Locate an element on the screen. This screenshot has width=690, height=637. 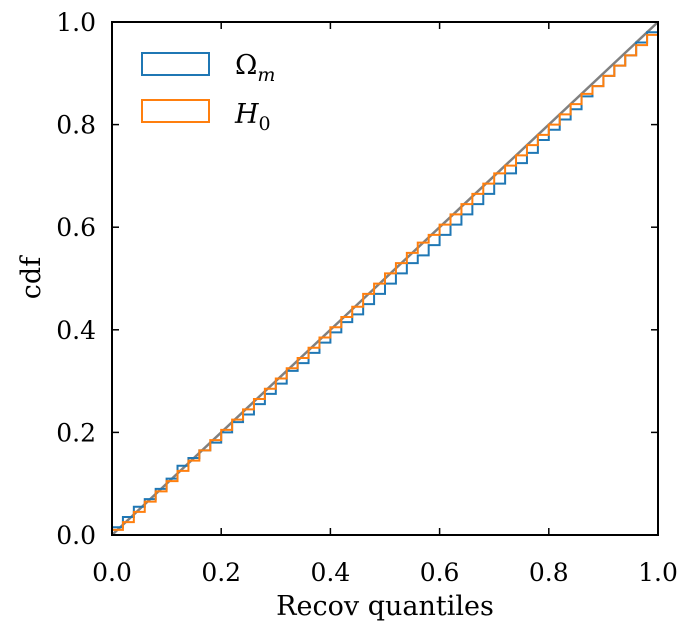
y-axis-label: cdf is located at coordinates (31, 277).